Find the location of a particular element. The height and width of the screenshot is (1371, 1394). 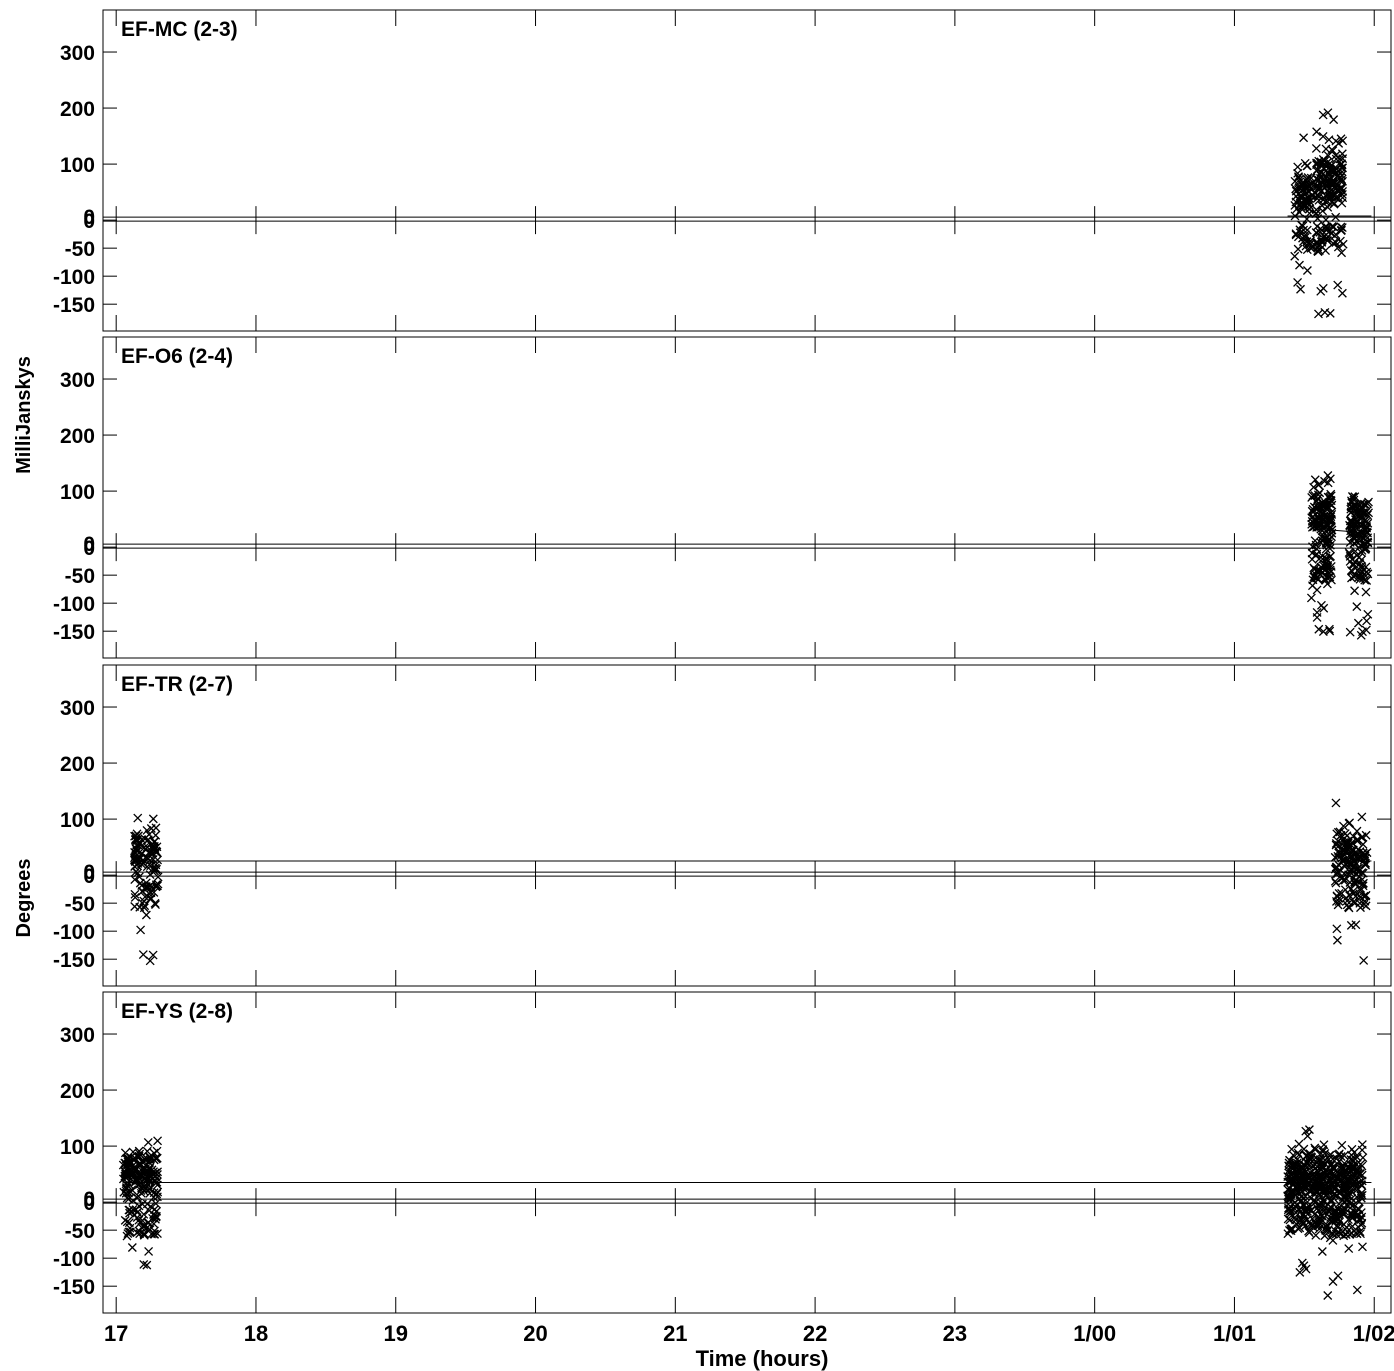

y-axis-label-amplitude: MilliJanskys is located at coordinates (24, 415).